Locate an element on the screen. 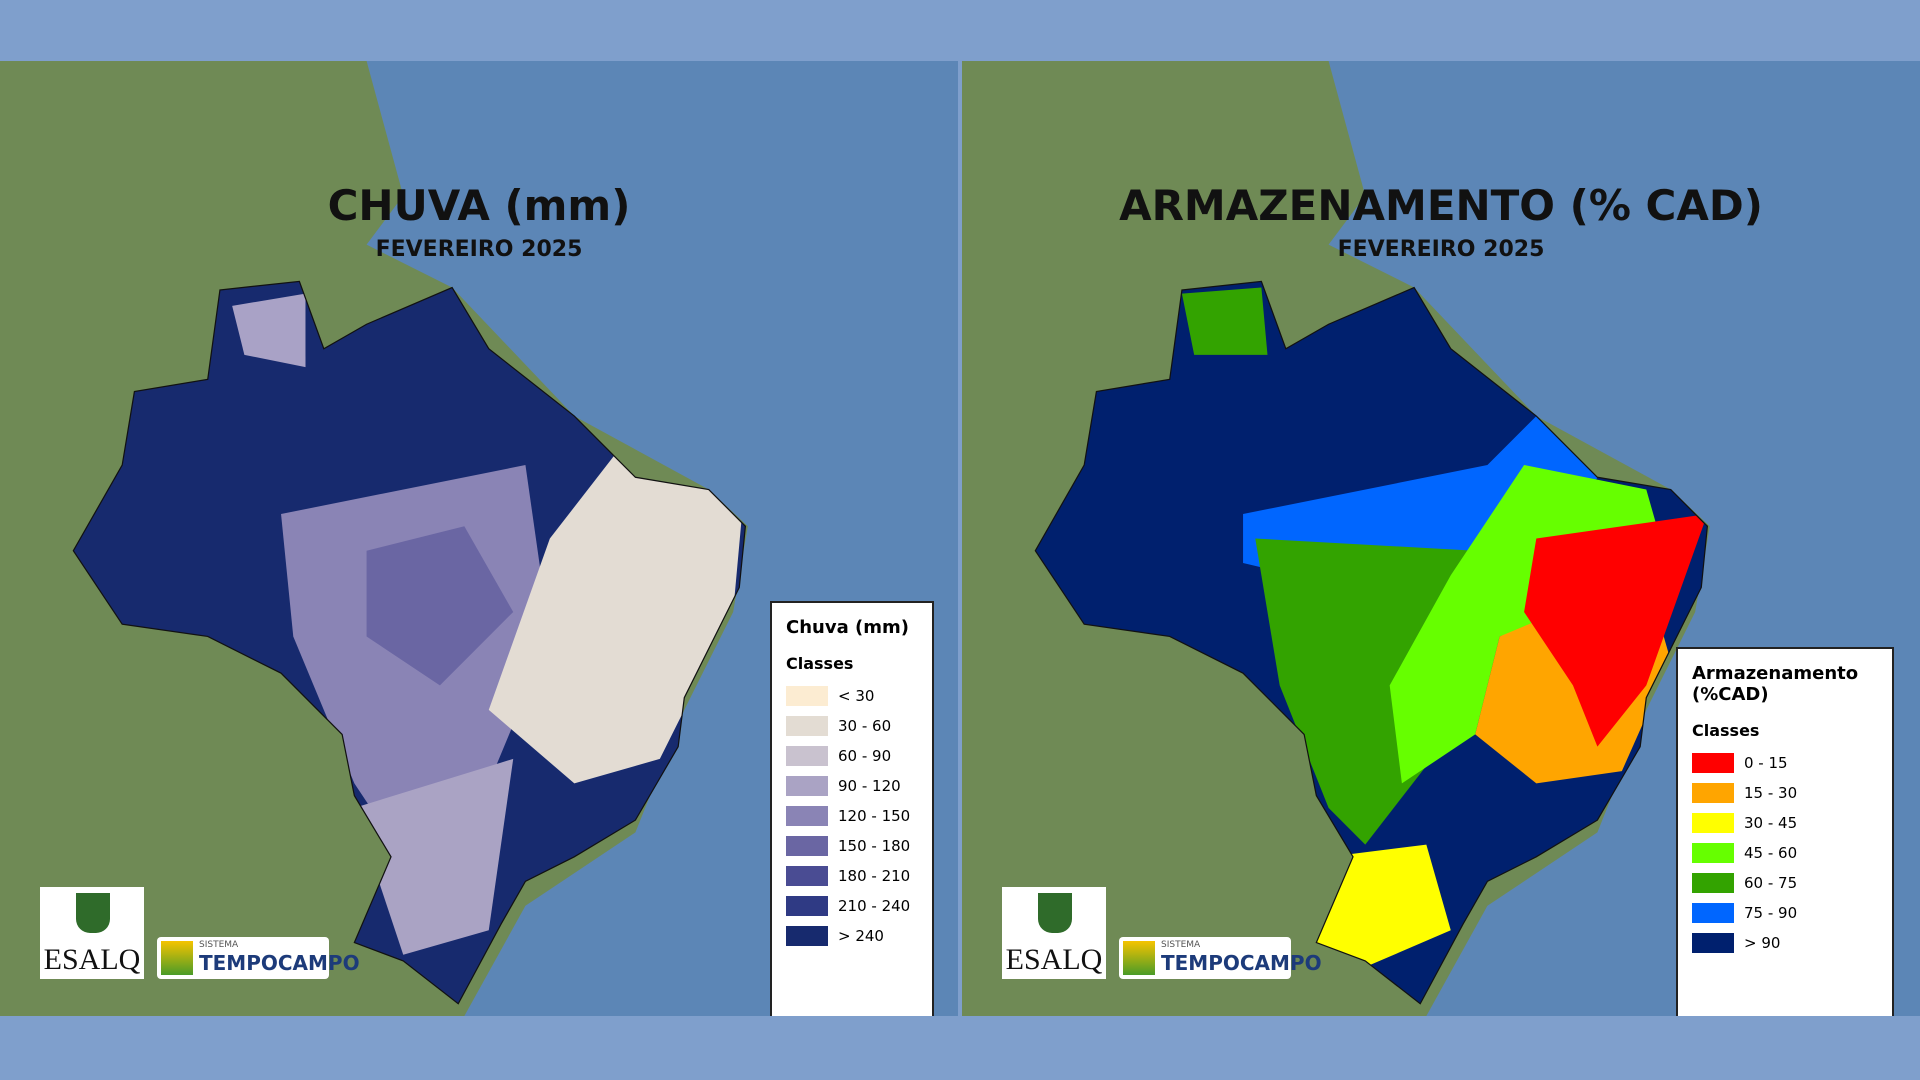 This screenshot has width=1920, height=1080. legend-title: Armazenamento (%CAD) is located at coordinates (1775, 684).